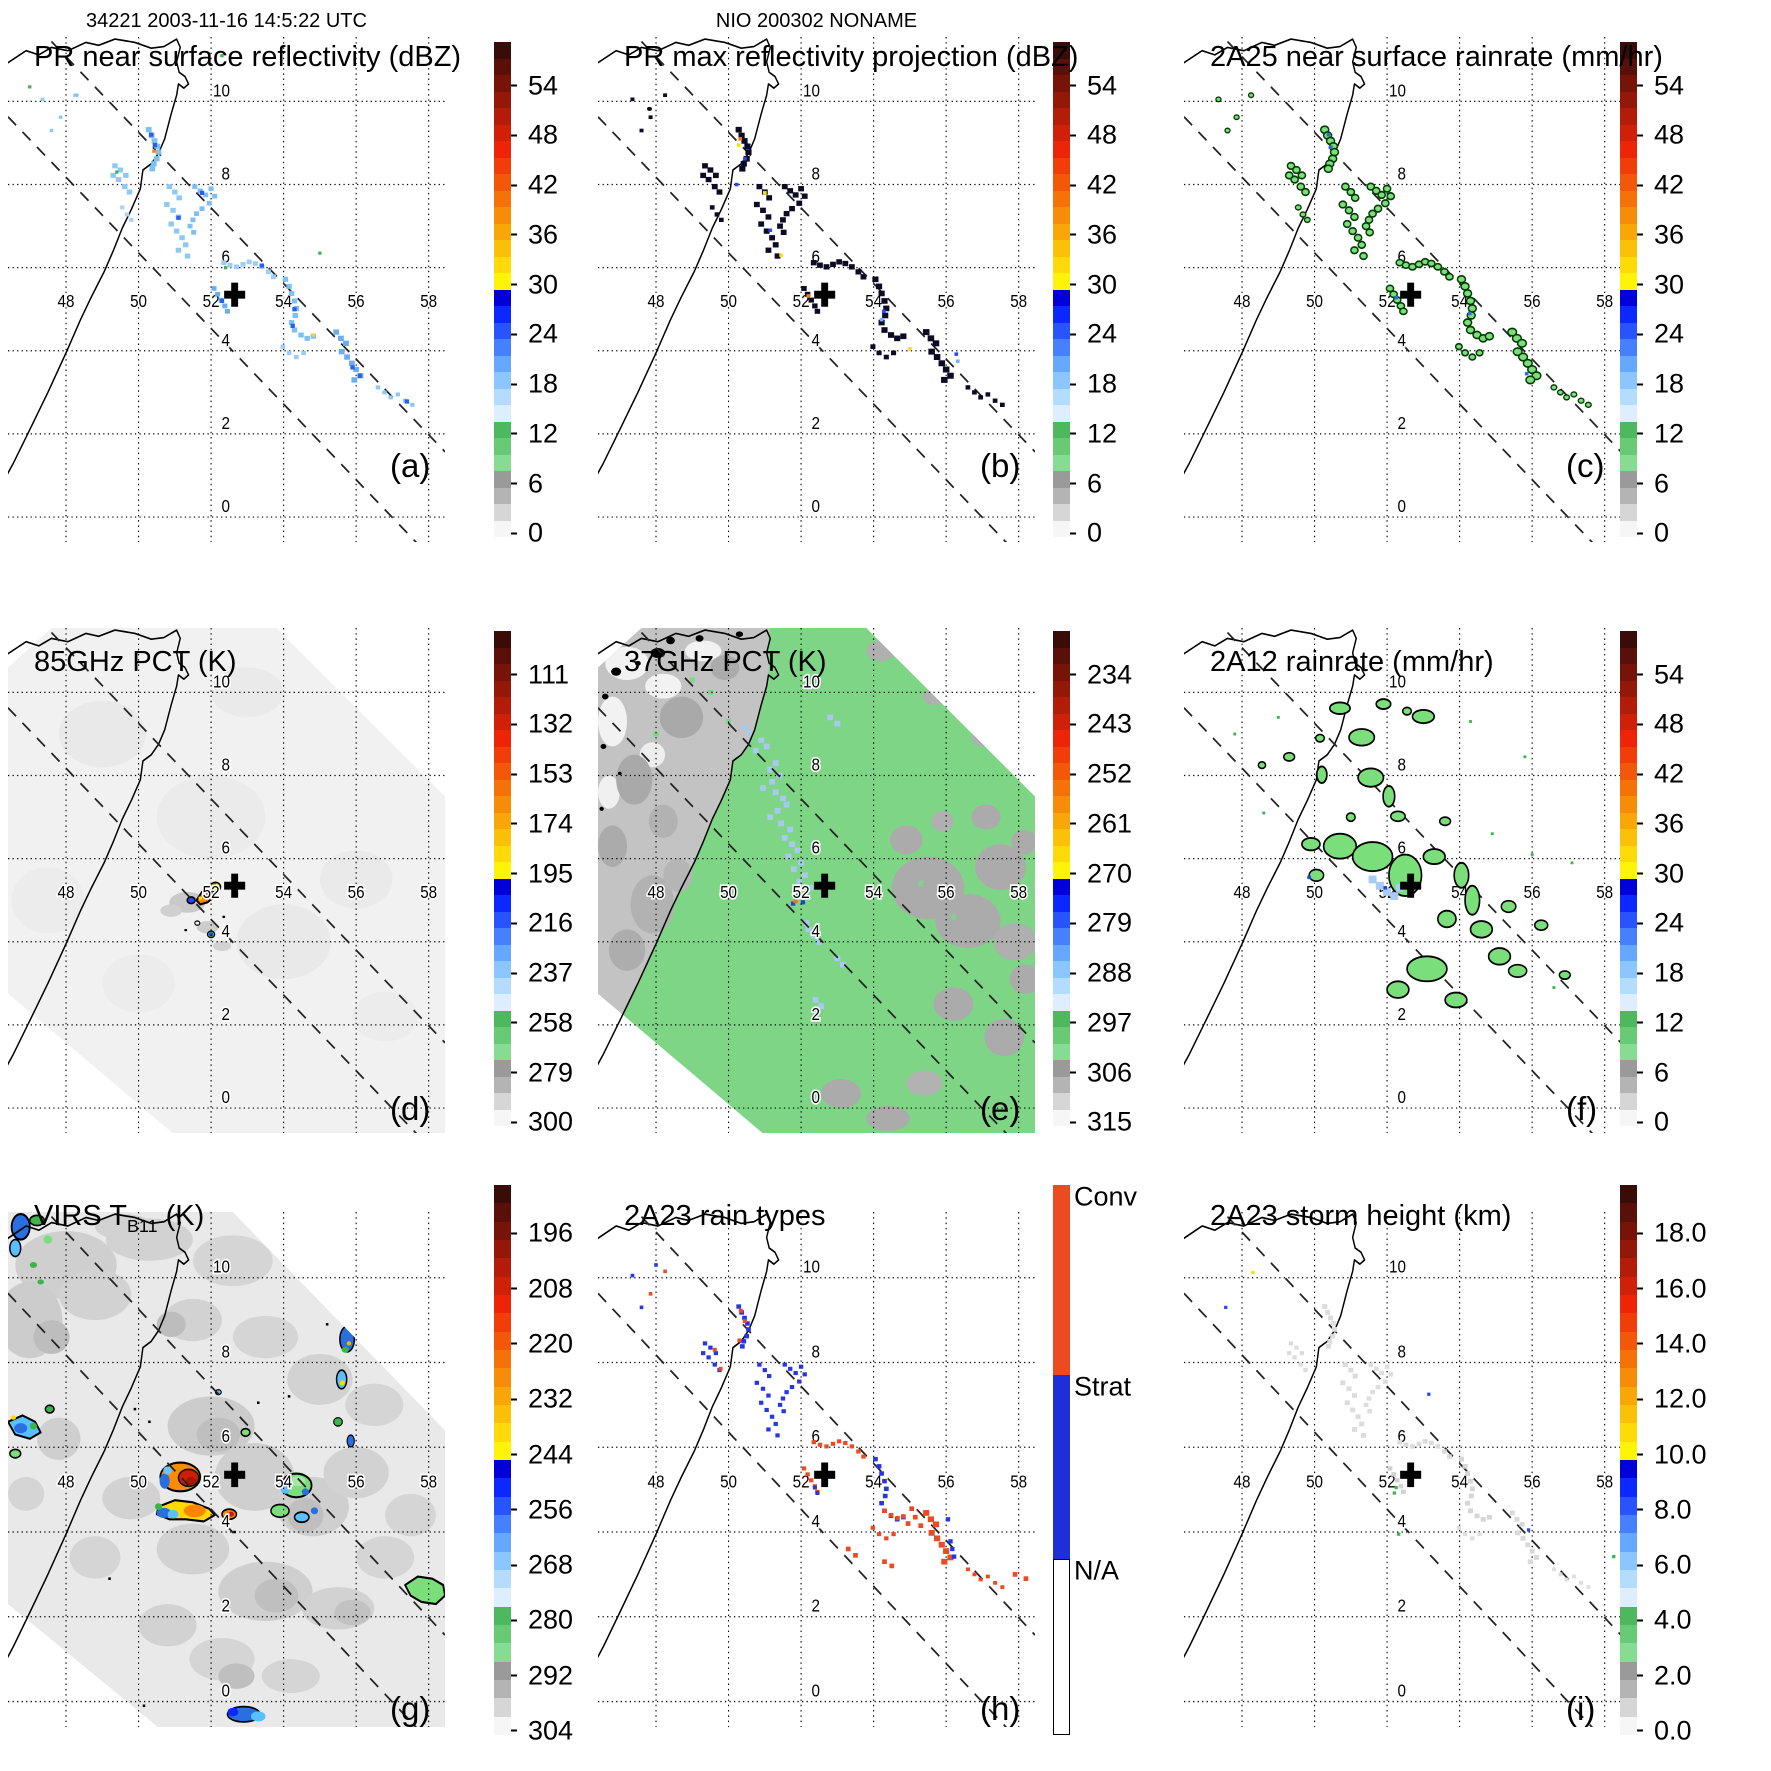 The height and width of the screenshot is (1771, 1771). I want to click on swath-layer-g, so click(226, 1469).